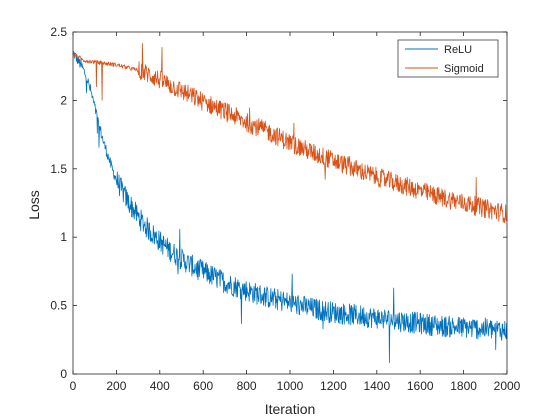  I want to click on x-tick-label: 1800, so click(463, 386).